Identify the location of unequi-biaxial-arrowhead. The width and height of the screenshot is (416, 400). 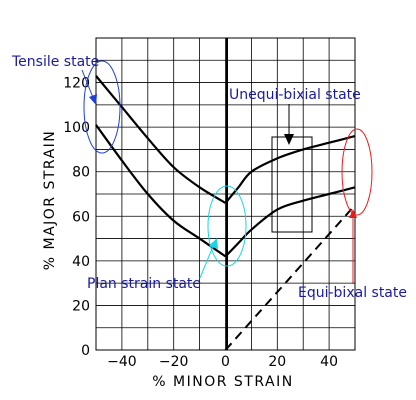
(289, 139).